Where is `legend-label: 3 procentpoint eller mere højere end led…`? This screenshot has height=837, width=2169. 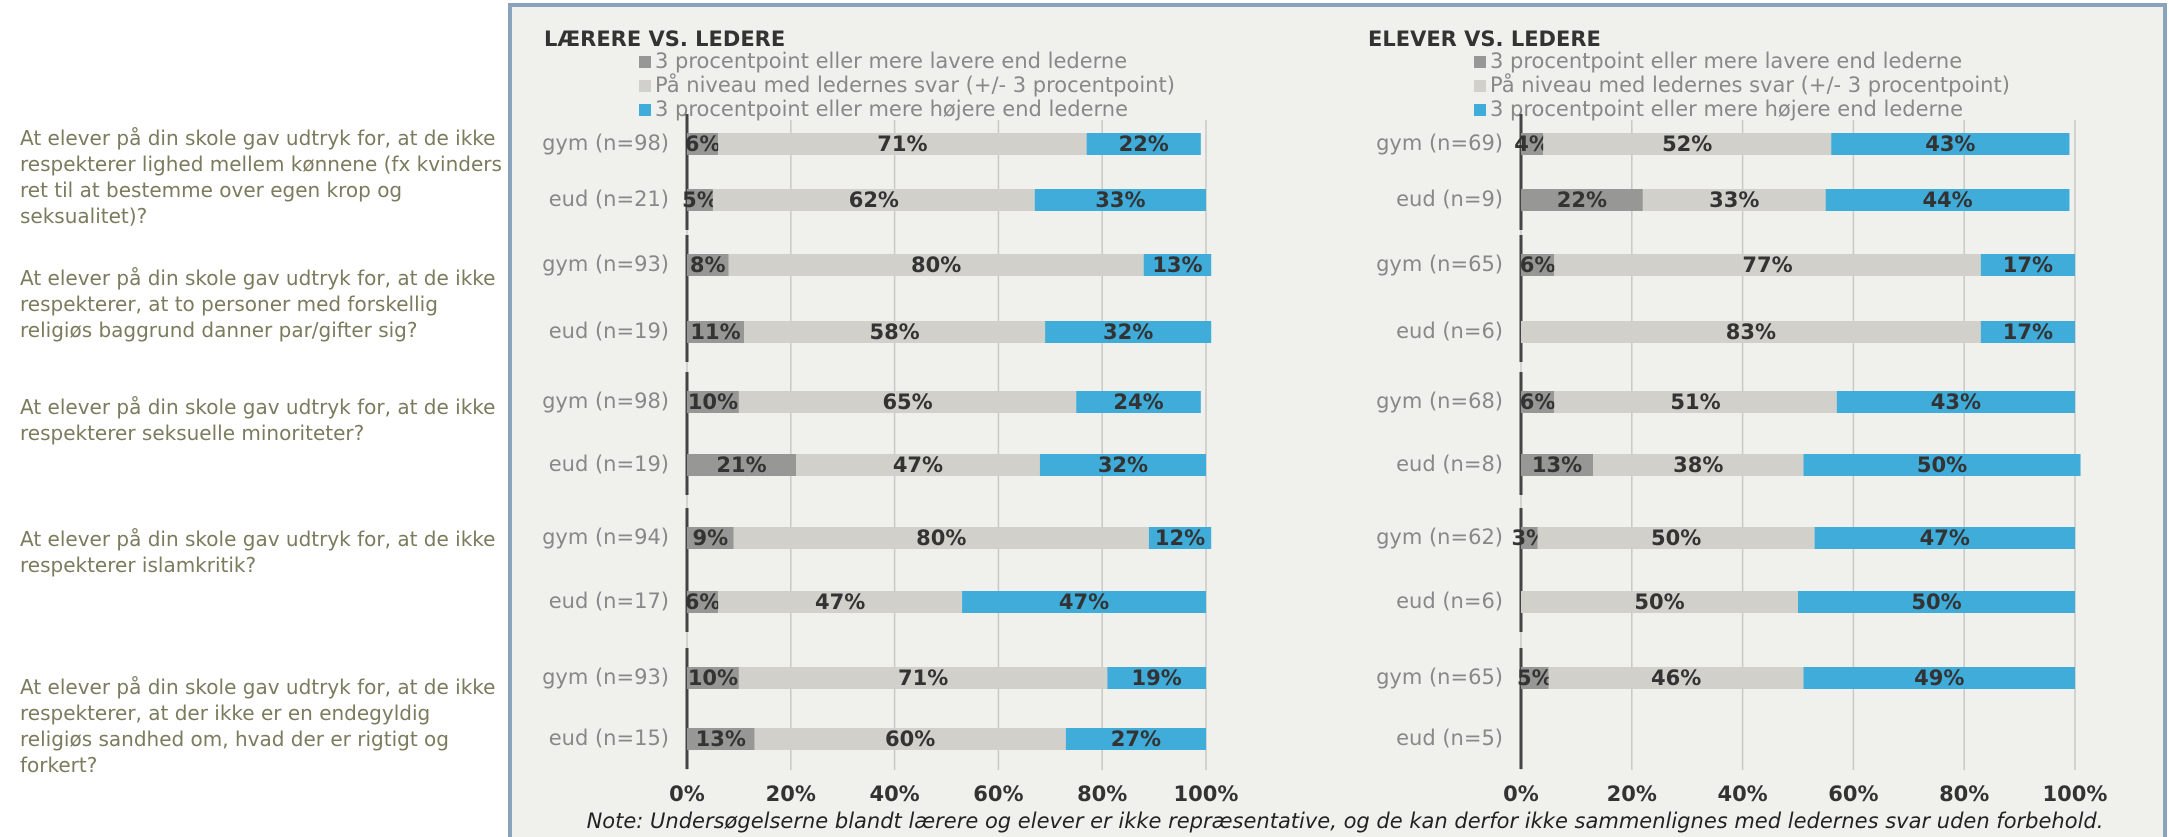 legend-label: 3 procentpoint eller mere højere end led… is located at coordinates (1726, 109).